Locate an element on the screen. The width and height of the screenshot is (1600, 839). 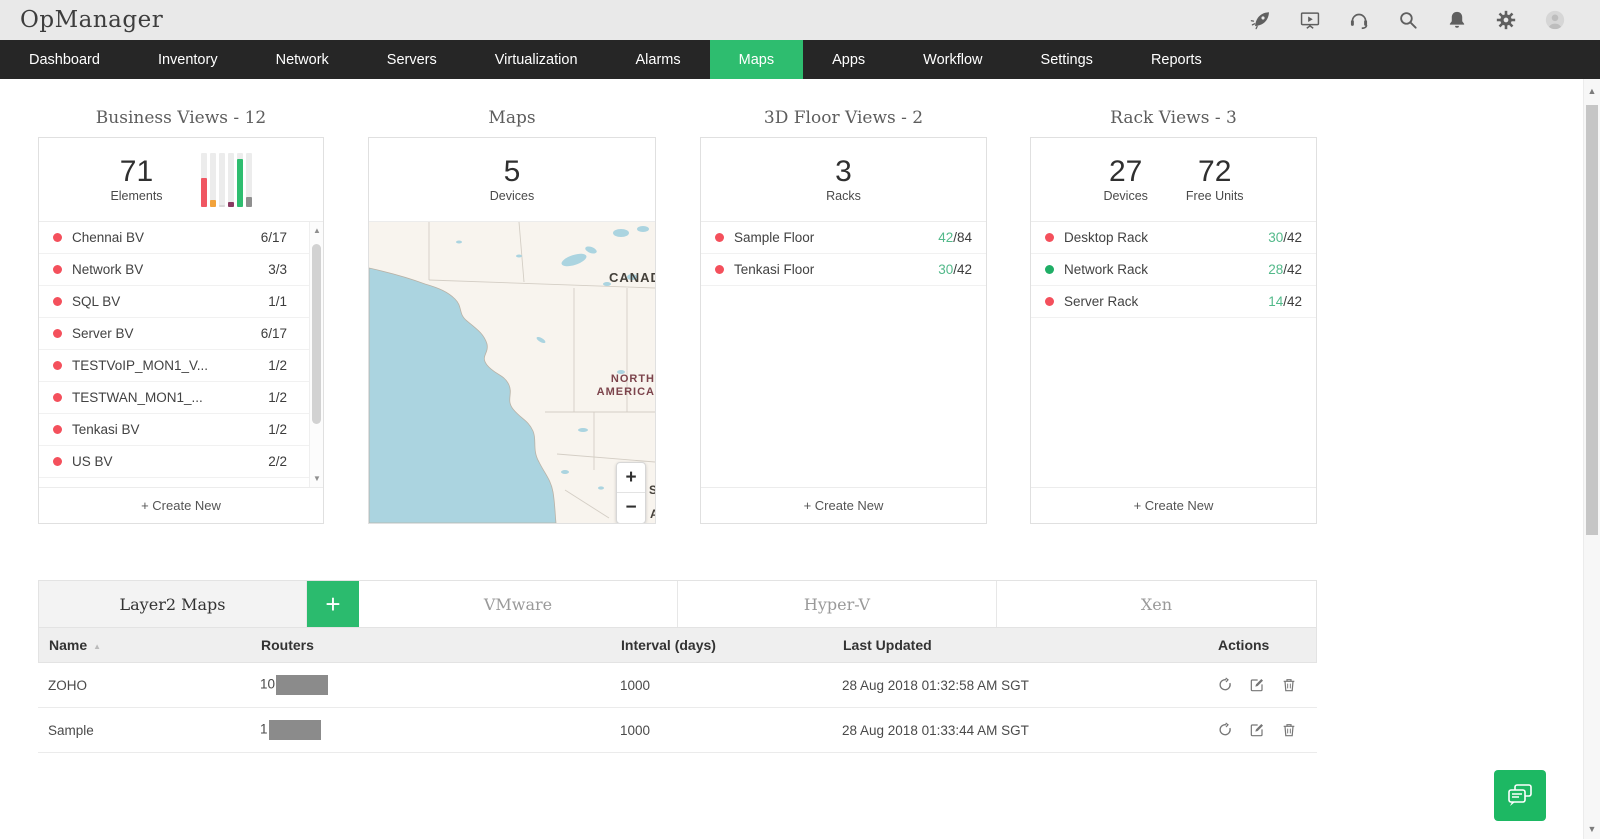
zoom-out-button: − is located at coordinates (631, 507).